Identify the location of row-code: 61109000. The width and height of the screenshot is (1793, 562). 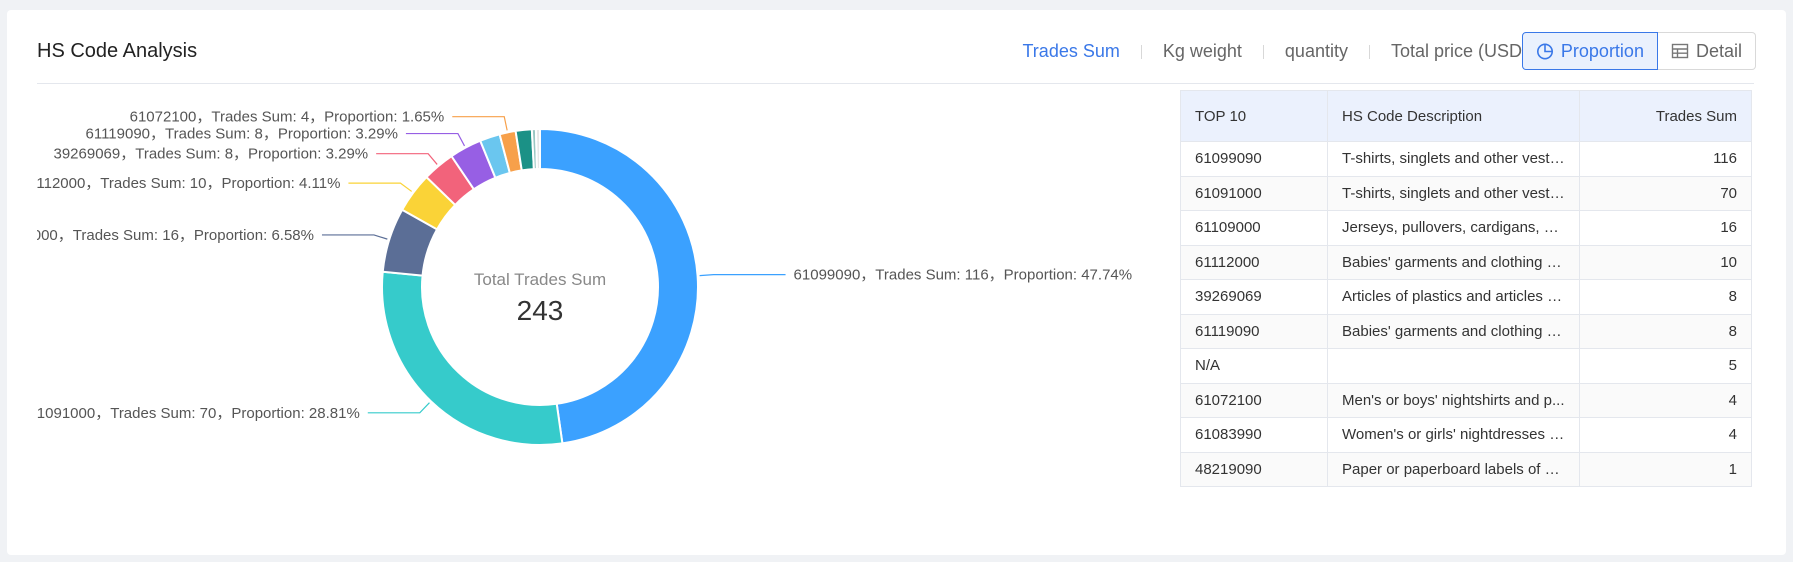
(1254, 228).